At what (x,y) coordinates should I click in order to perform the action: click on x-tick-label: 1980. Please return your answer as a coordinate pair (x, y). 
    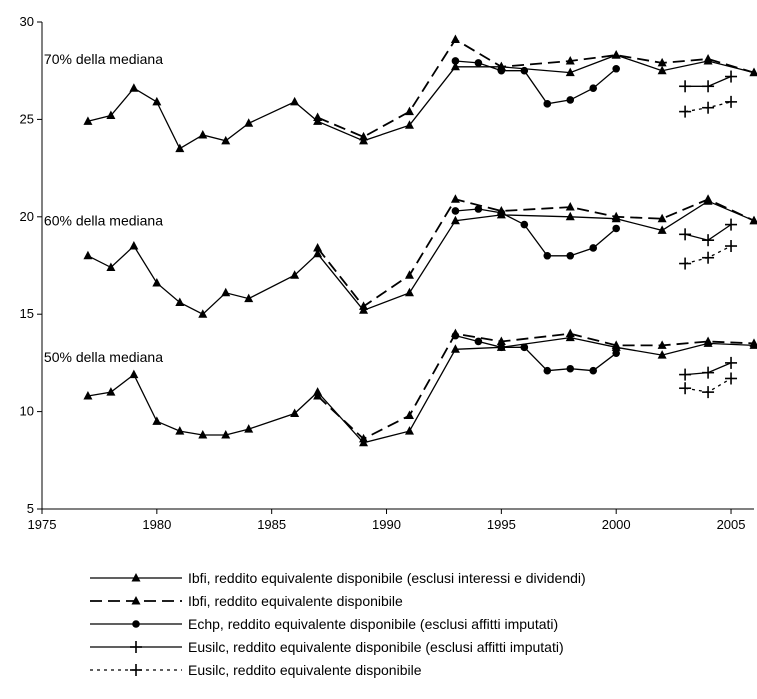
    Looking at the image, I should click on (156, 524).